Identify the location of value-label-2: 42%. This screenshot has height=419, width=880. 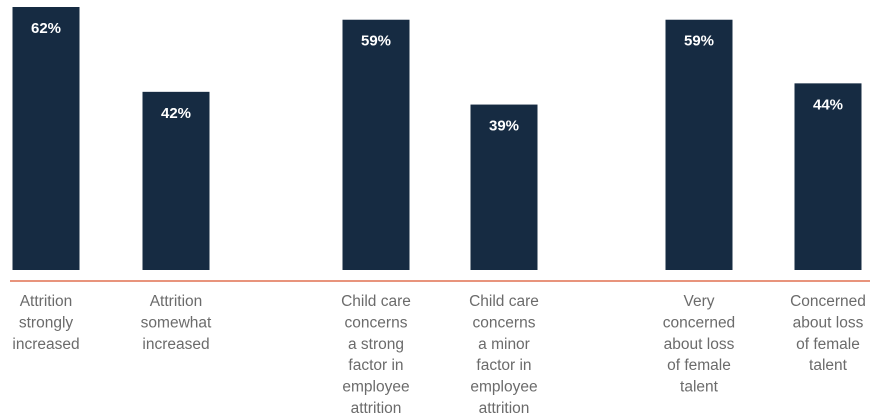
(176, 113).